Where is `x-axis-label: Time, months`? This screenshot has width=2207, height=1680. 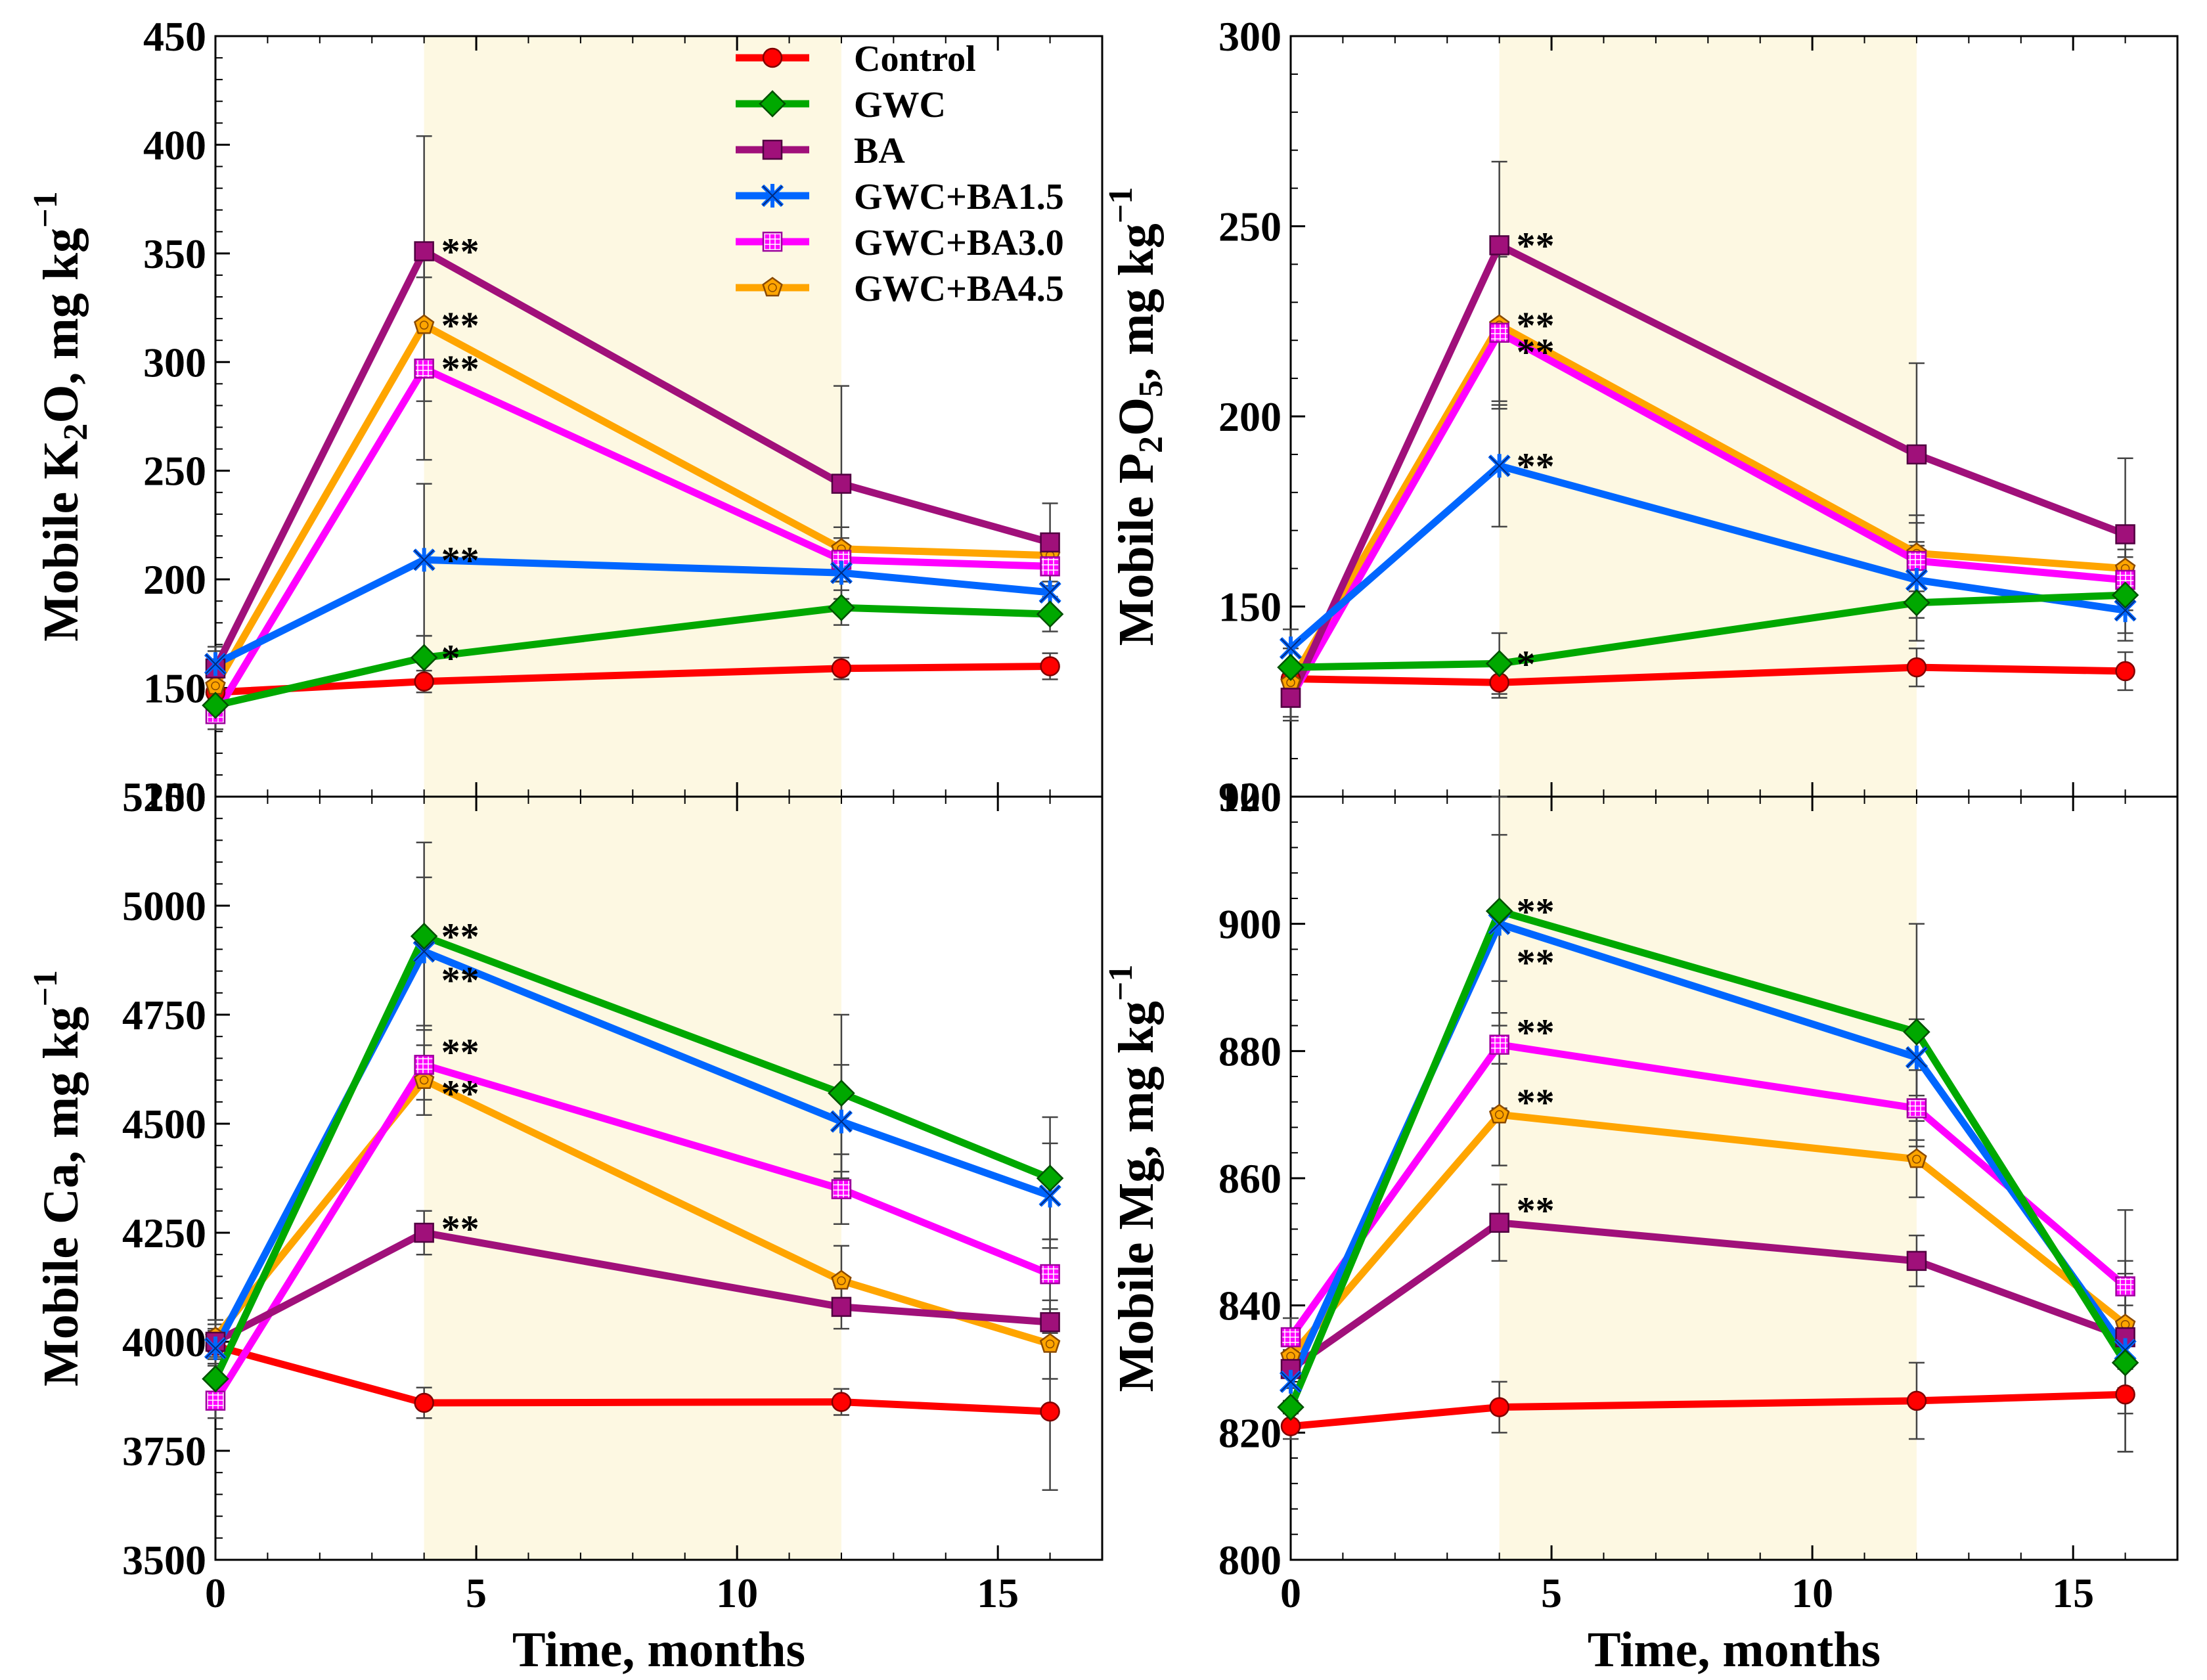 x-axis-label: Time, months is located at coordinates (658, 1649).